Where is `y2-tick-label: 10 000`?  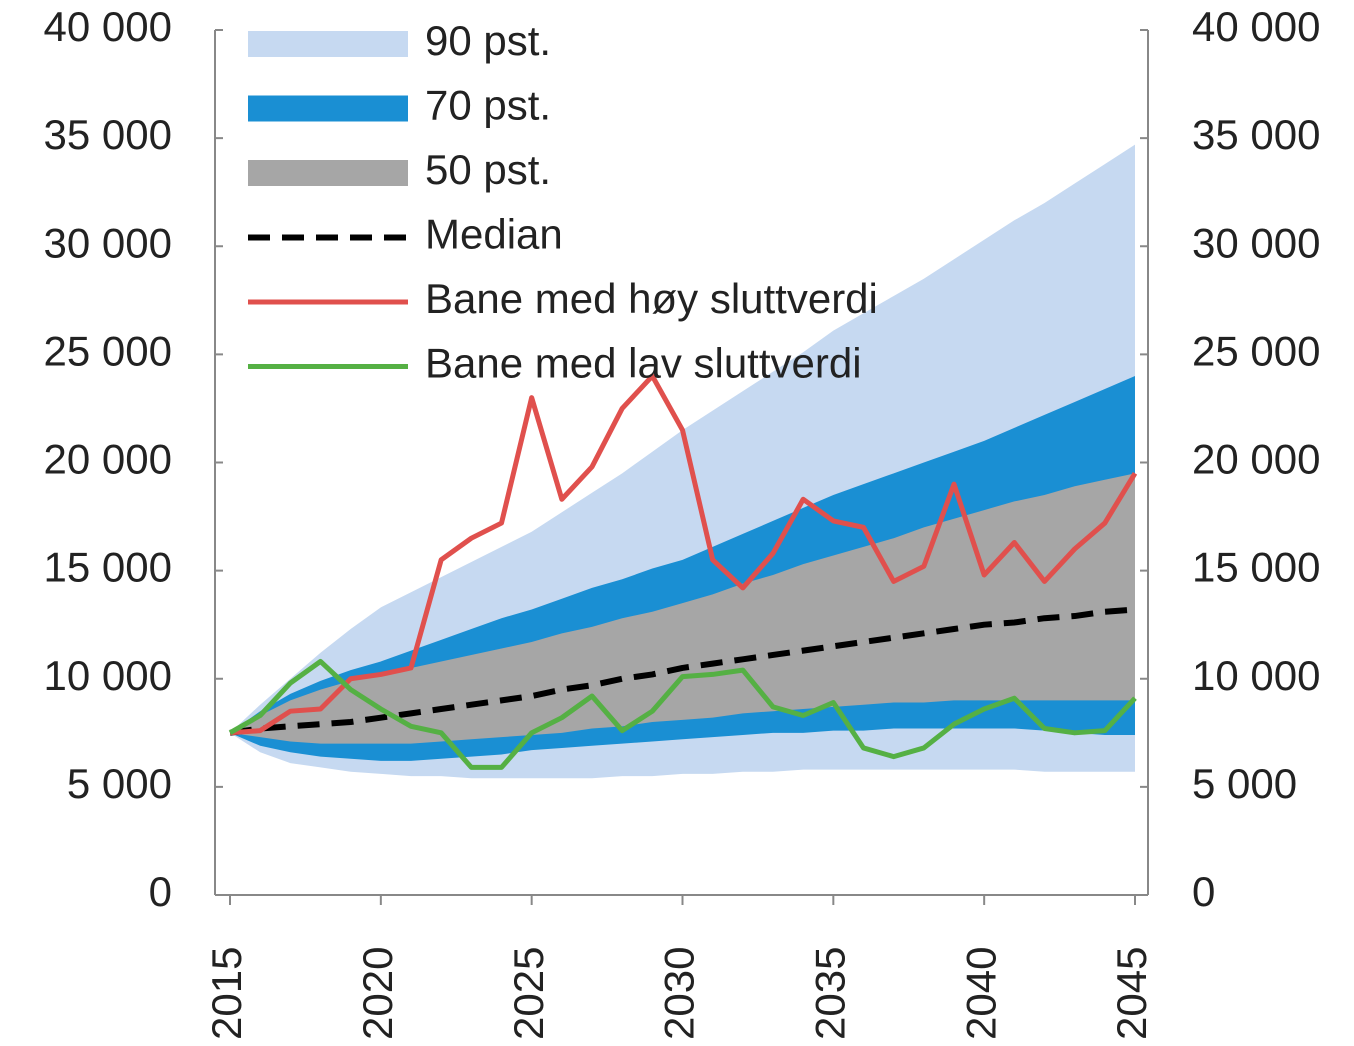 y2-tick-label: 10 000 is located at coordinates (1256, 675).